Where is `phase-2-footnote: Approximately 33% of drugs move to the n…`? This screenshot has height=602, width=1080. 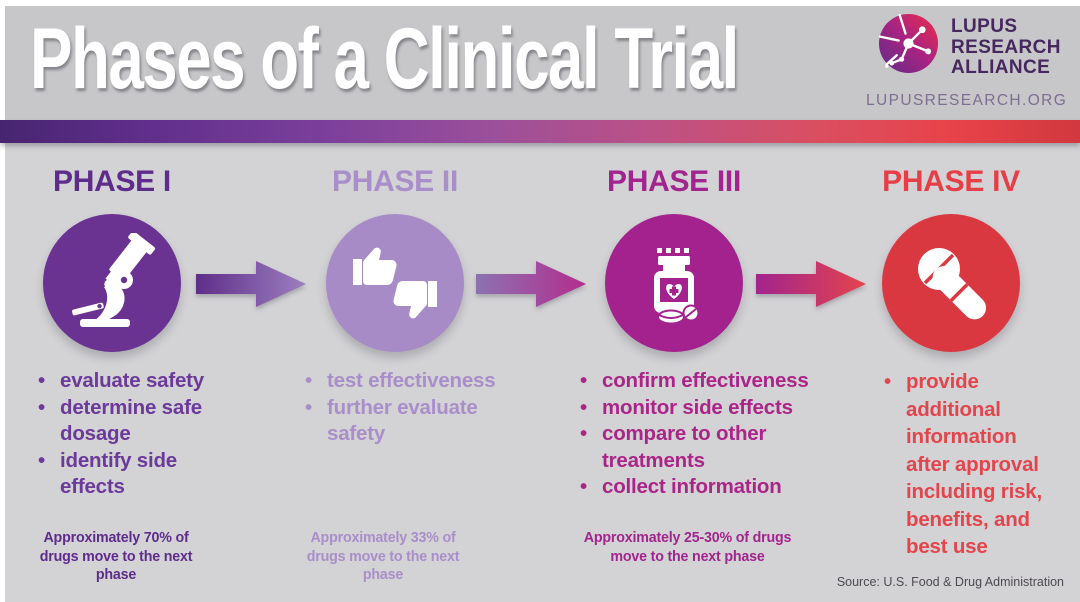 phase-2-footnote: Approximately 33% of drugs move to the n… is located at coordinates (383, 556).